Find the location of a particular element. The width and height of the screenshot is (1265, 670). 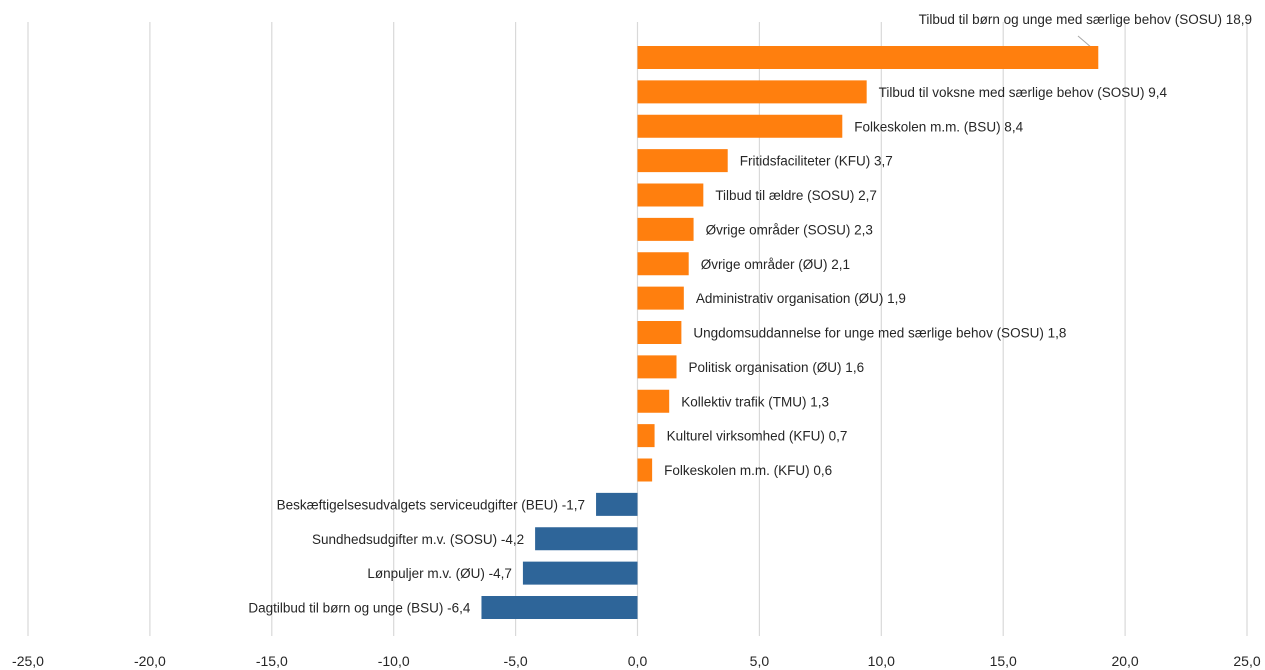

x-tick-label: -25,0 is located at coordinates (28, 661).